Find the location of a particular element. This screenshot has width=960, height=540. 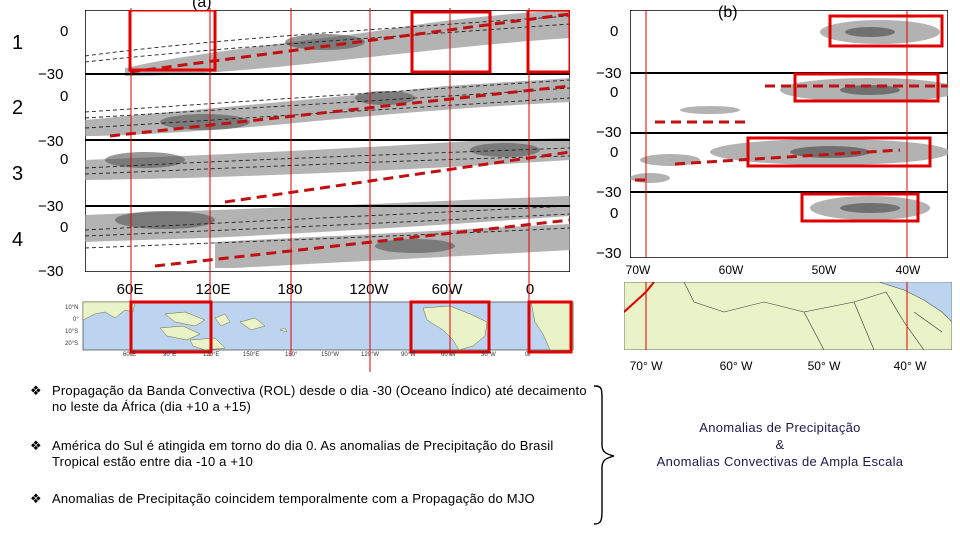

panel-b-label: (b) is located at coordinates (728, 12).